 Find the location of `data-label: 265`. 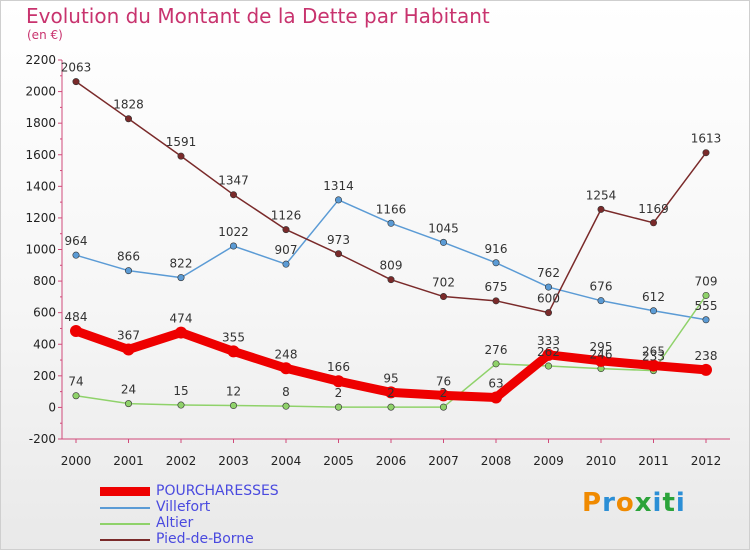

data-label: 265 is located at coordinates (653, 352).